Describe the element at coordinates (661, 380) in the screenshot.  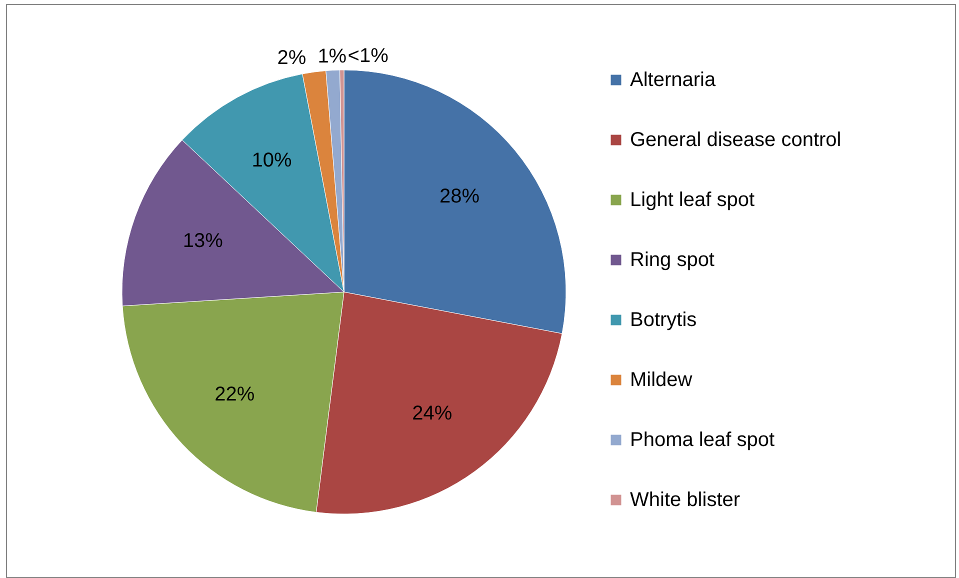
I see `legend-label: Mildew` at that location.